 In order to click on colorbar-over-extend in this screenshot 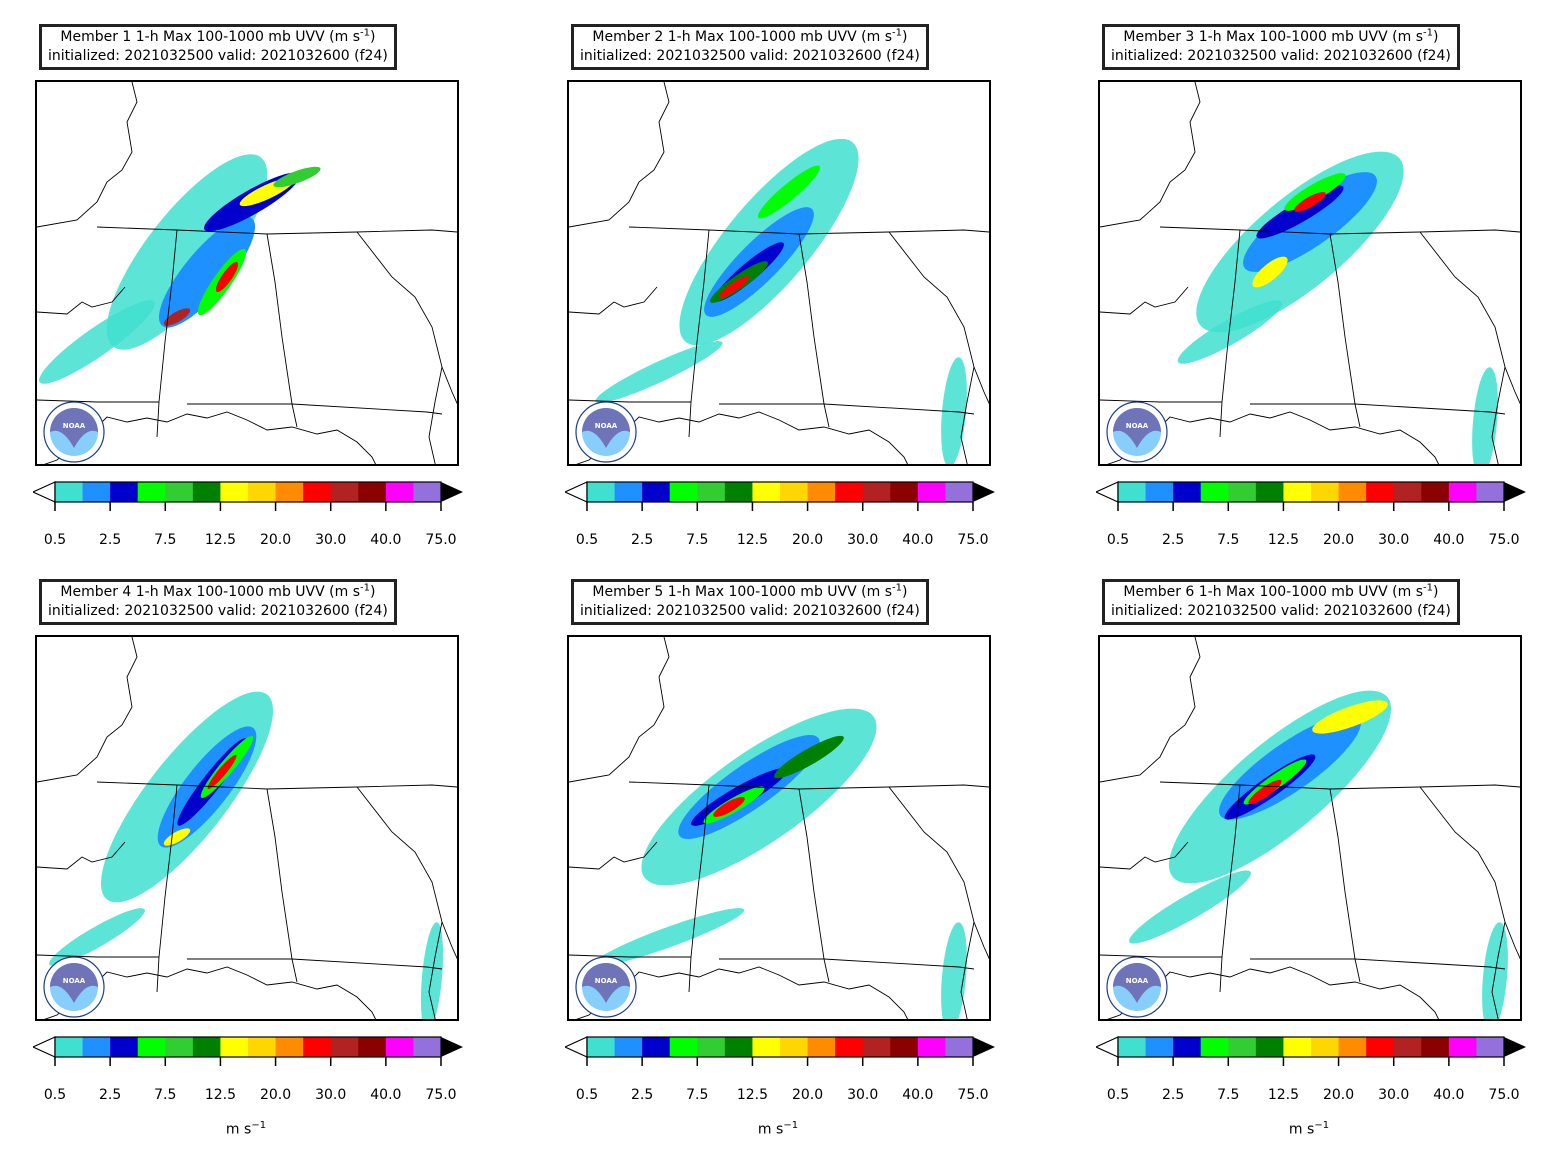, I will do `click(984, 1047)`.